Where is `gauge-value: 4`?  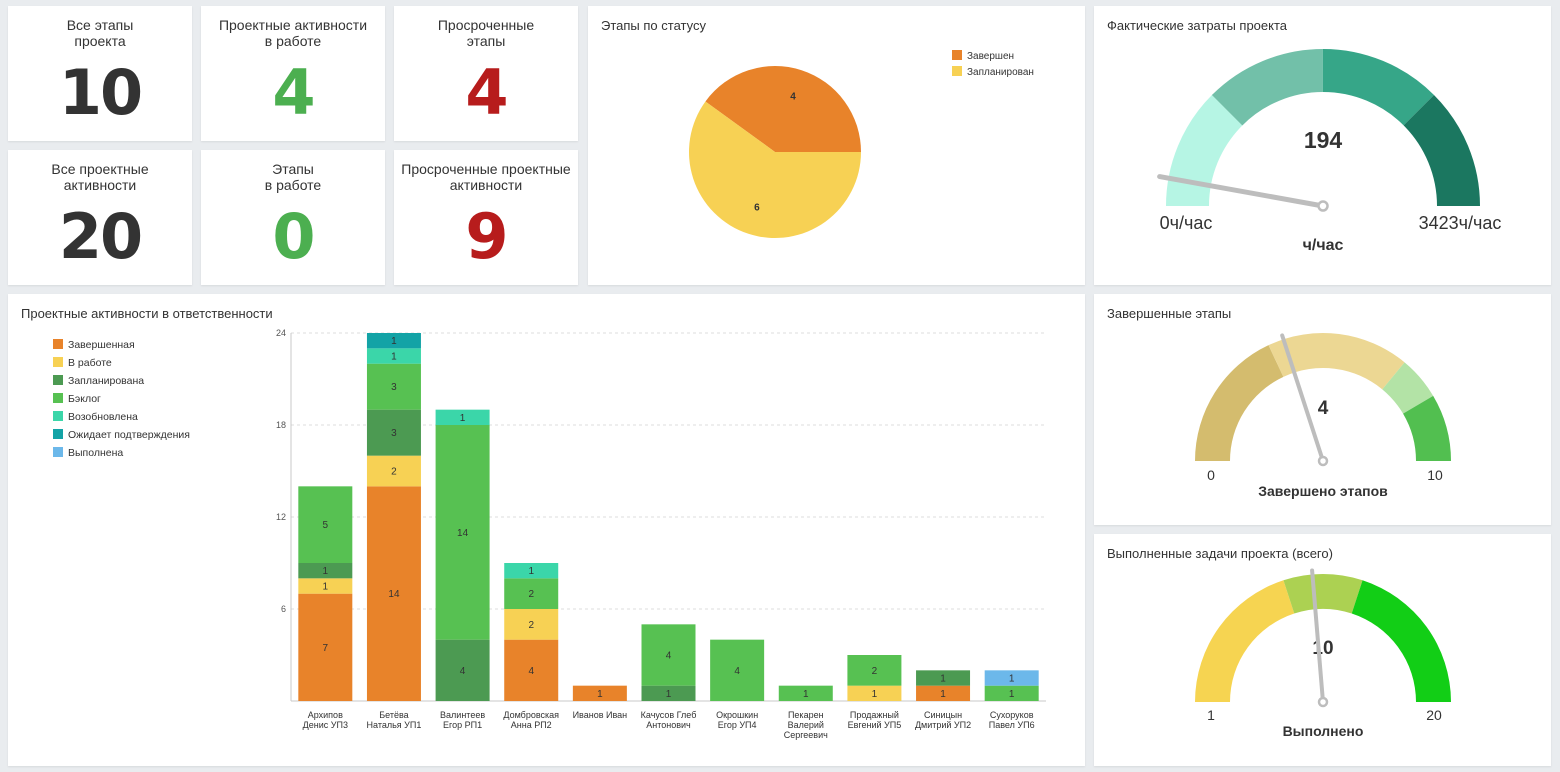 gauge-value: 4 is located at coordinates (1323, 408).